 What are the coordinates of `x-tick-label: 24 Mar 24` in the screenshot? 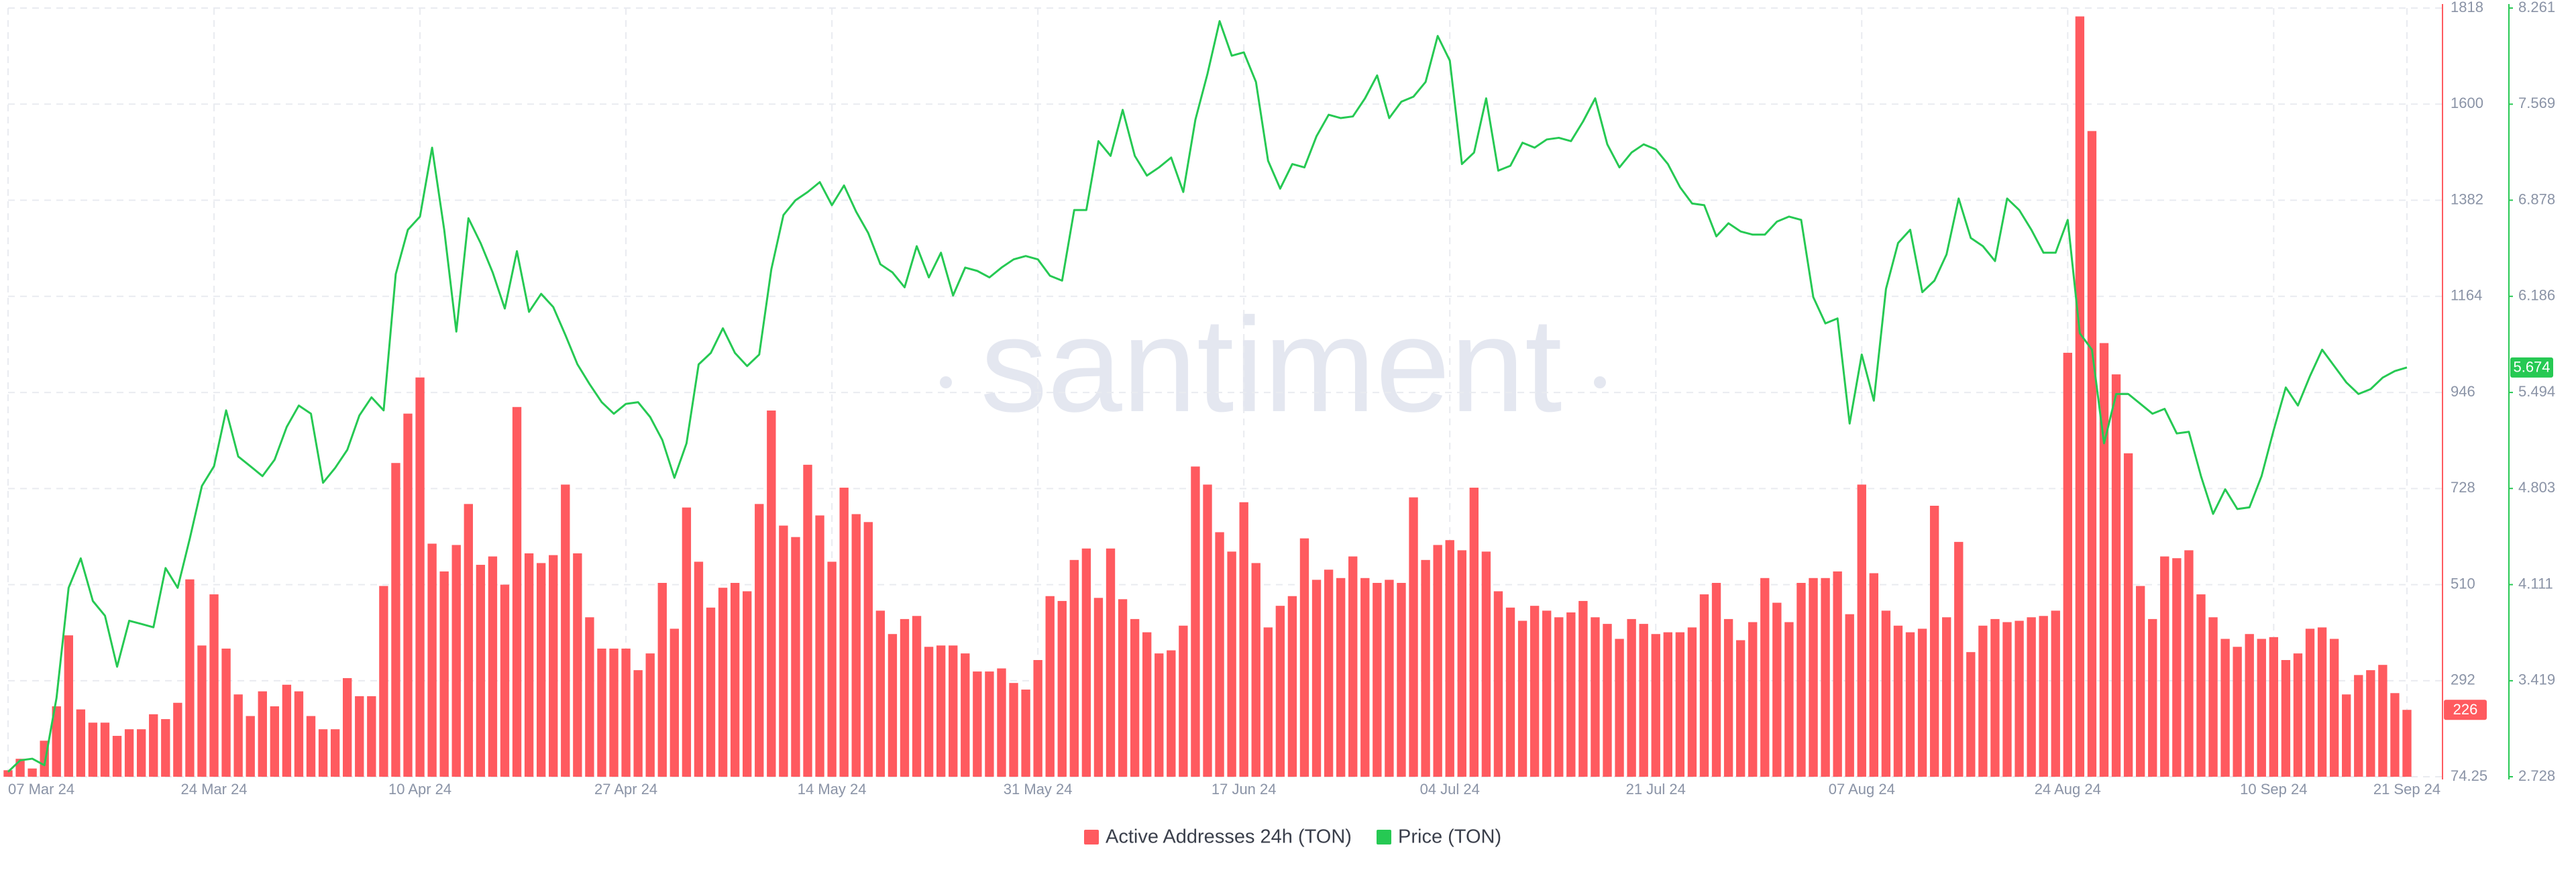 It's located at (213, 790).